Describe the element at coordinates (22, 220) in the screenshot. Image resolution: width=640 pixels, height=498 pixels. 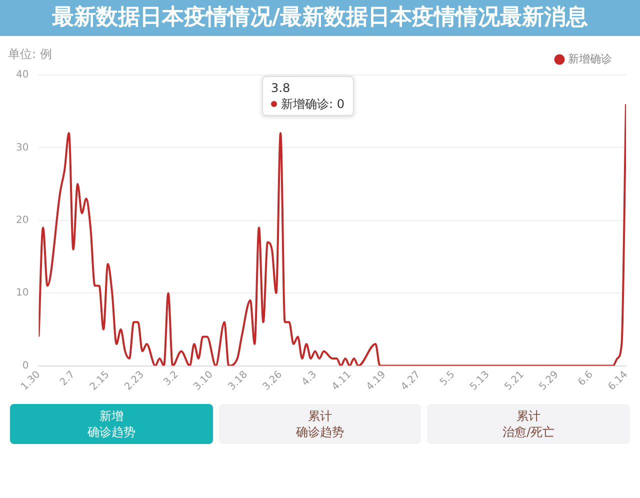
I see `y-tick-label: 20` at that location.